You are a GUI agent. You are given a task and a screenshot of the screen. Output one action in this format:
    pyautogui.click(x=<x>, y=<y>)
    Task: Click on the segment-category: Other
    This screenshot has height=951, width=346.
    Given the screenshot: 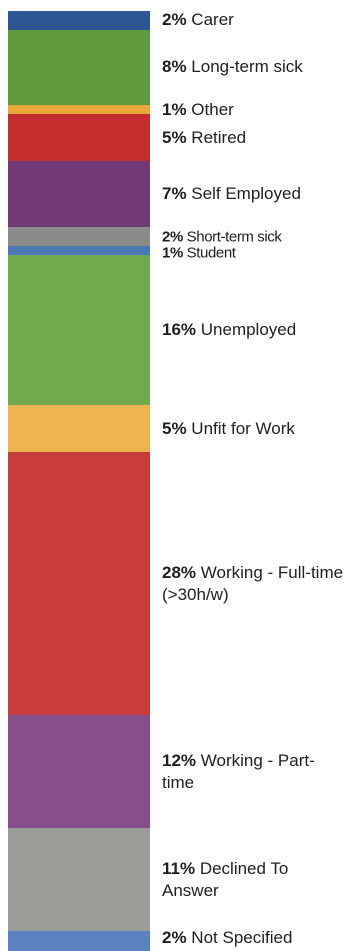 What is the action you would take?
    pyautogui.click(x=210, y=109)
    